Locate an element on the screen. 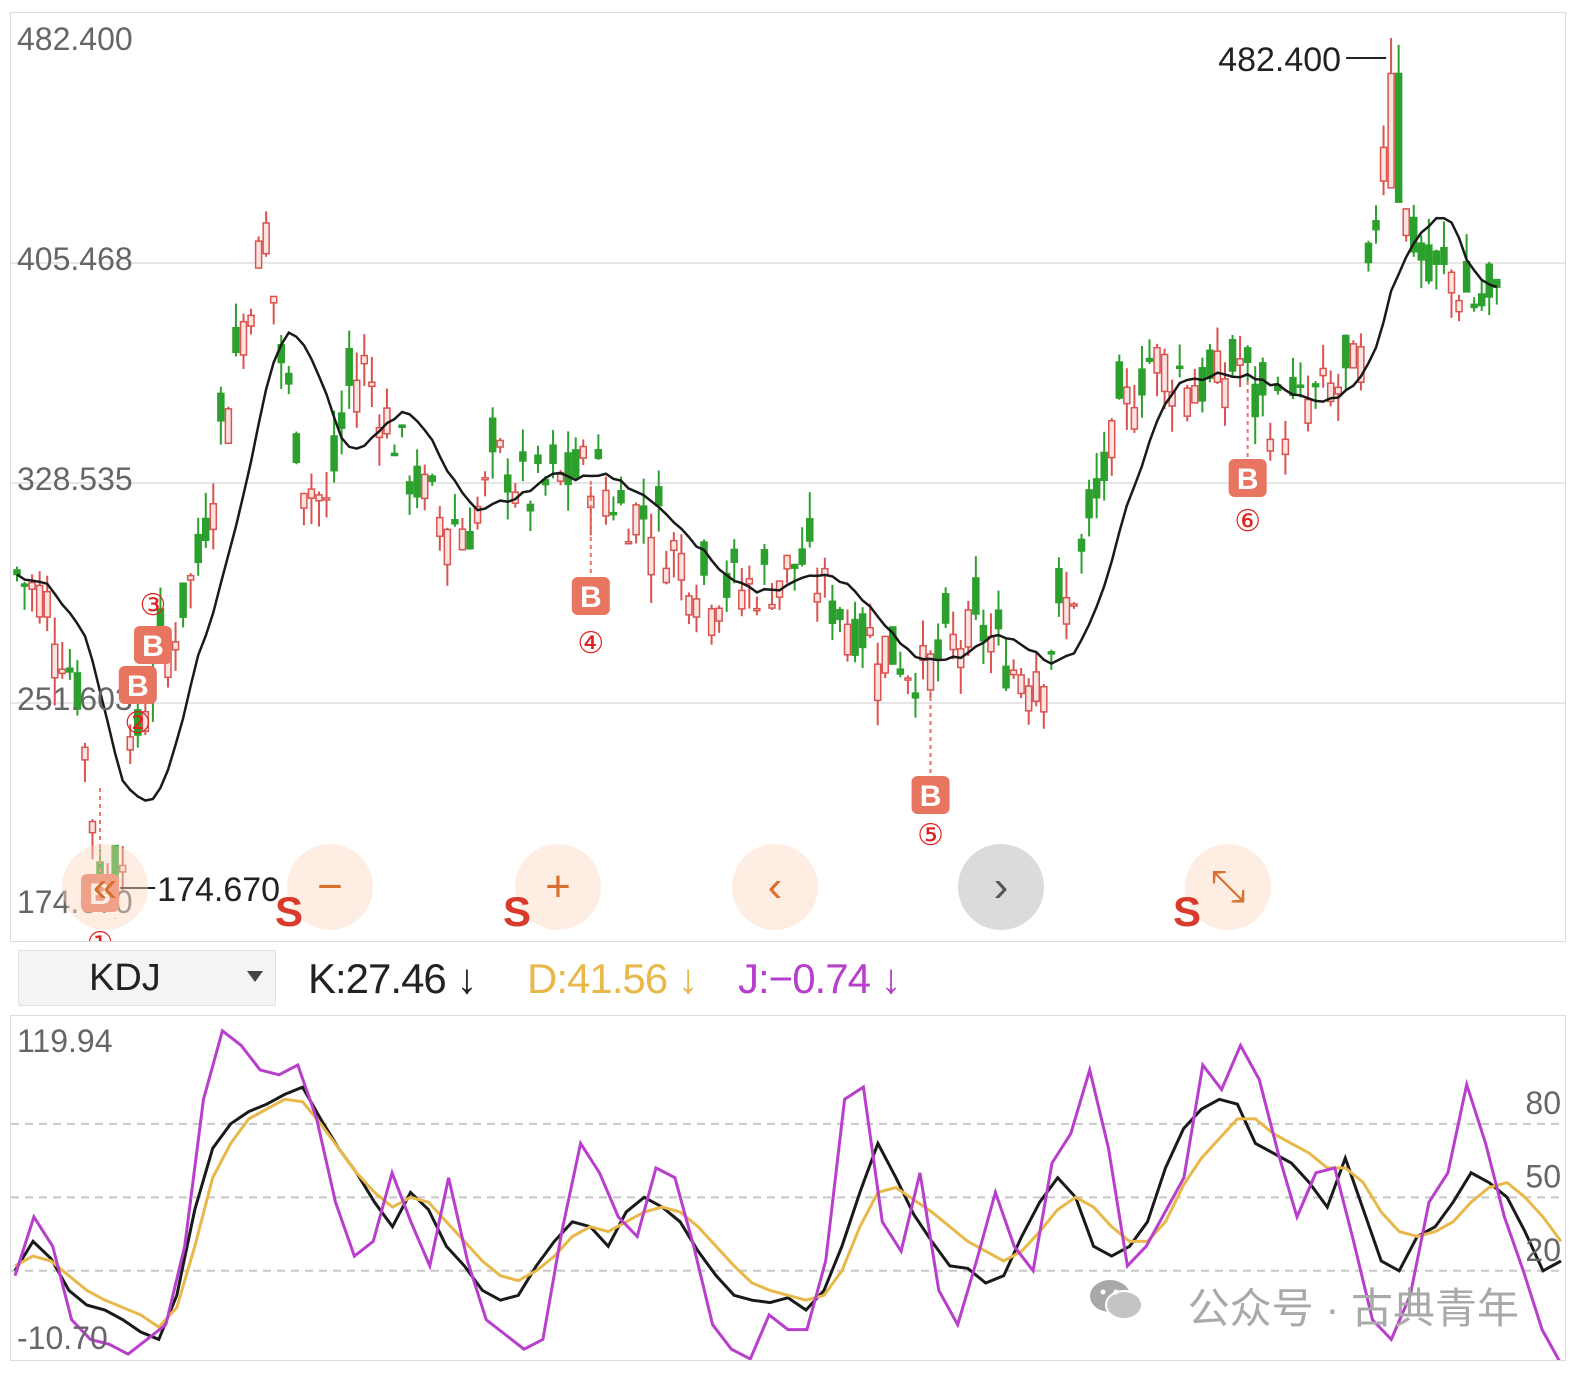 Image resolution: width=1579 pixels, height=1375 pixels. chevron-right-button: › is located at coordinates (1001, 887).